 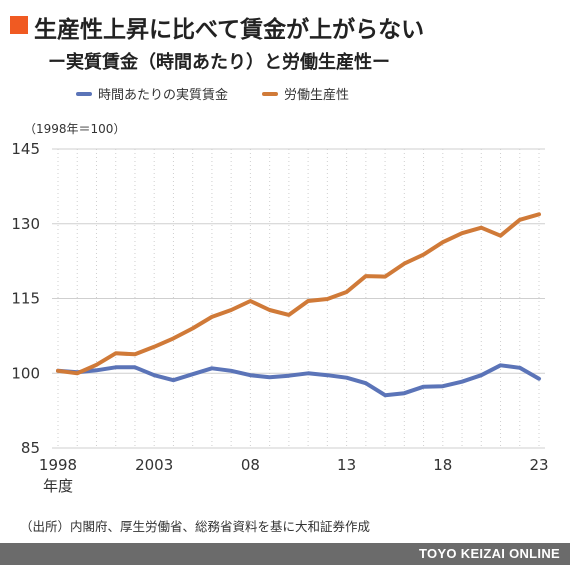 What do you see at coordinates (442, 465) in the screenshot?
I see `x-tick-label: 18` at bounding box center [442, 465].